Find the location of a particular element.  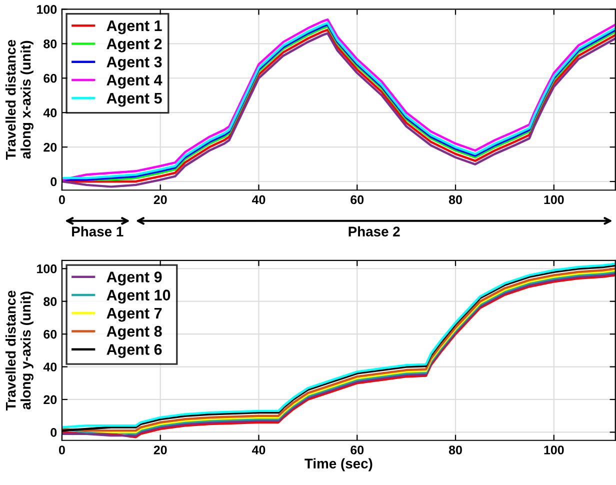

y-axis-title: Travelled distance along y-axis (unit) is located at coordinates (20, 350).